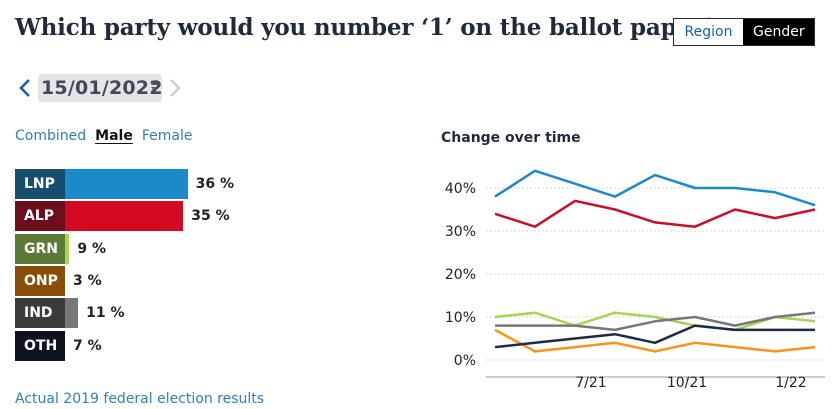  I want to click on party-bar-row: LNP 36 %, so click(124, 184).